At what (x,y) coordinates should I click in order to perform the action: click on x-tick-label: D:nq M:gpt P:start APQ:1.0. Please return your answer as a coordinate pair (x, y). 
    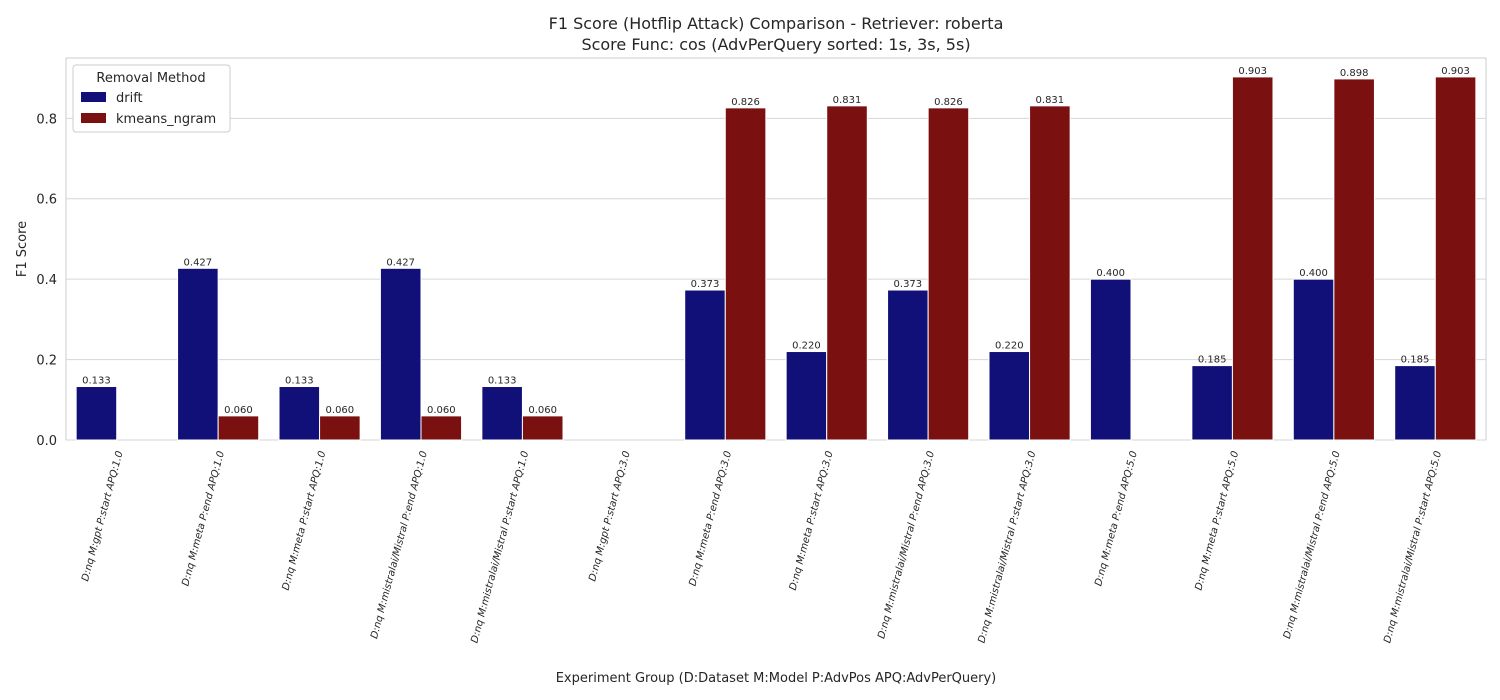
    Looking at the image, I should click on (102, 516).